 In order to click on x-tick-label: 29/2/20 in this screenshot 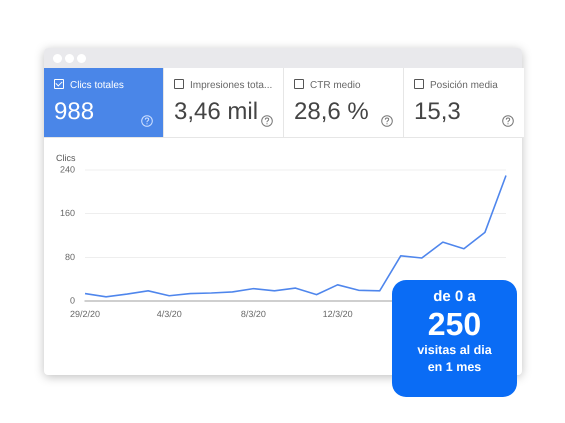, I will do `click(85, 314)`.